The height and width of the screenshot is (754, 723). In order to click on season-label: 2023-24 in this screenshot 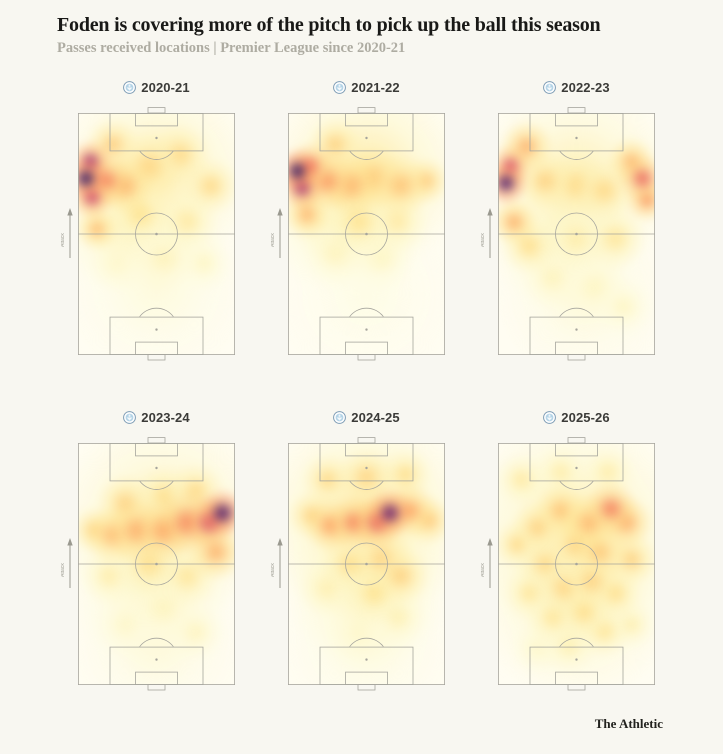, I will do `click(165, 417)`.